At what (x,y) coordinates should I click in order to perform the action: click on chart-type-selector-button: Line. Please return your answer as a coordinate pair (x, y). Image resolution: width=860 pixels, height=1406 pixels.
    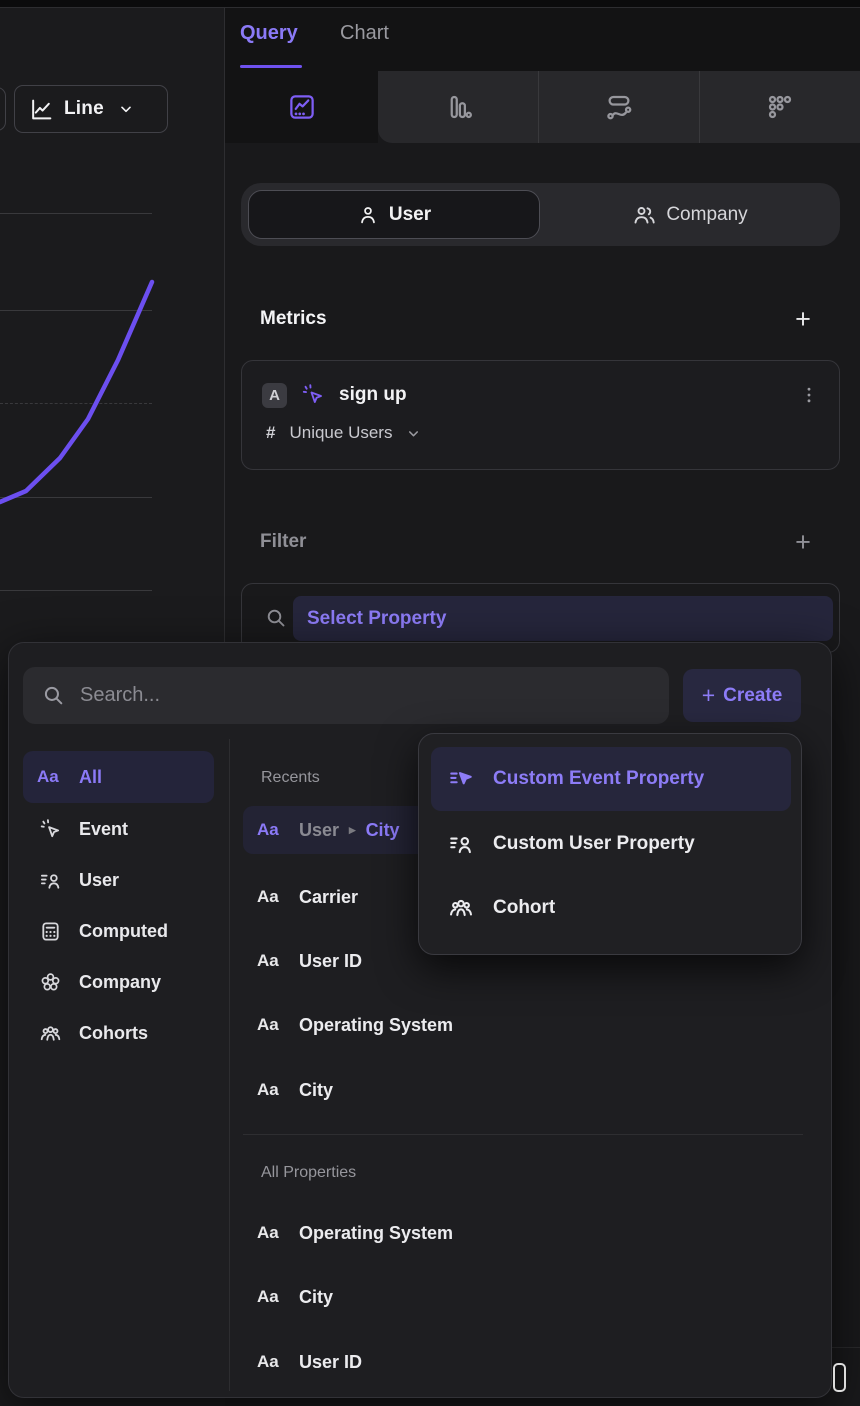
    Looking at the image, I should click on (91, 109).